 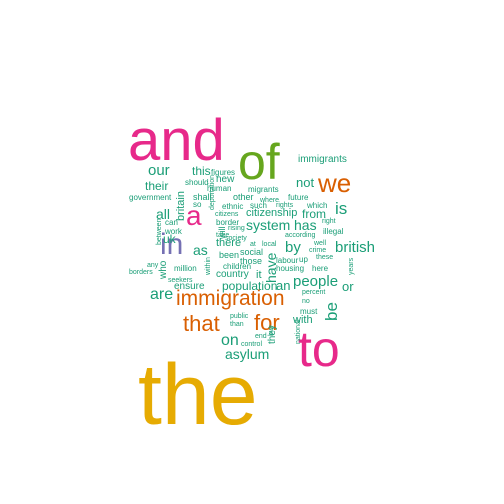 I want to click on word-new: new, so click(x=225, y=179).